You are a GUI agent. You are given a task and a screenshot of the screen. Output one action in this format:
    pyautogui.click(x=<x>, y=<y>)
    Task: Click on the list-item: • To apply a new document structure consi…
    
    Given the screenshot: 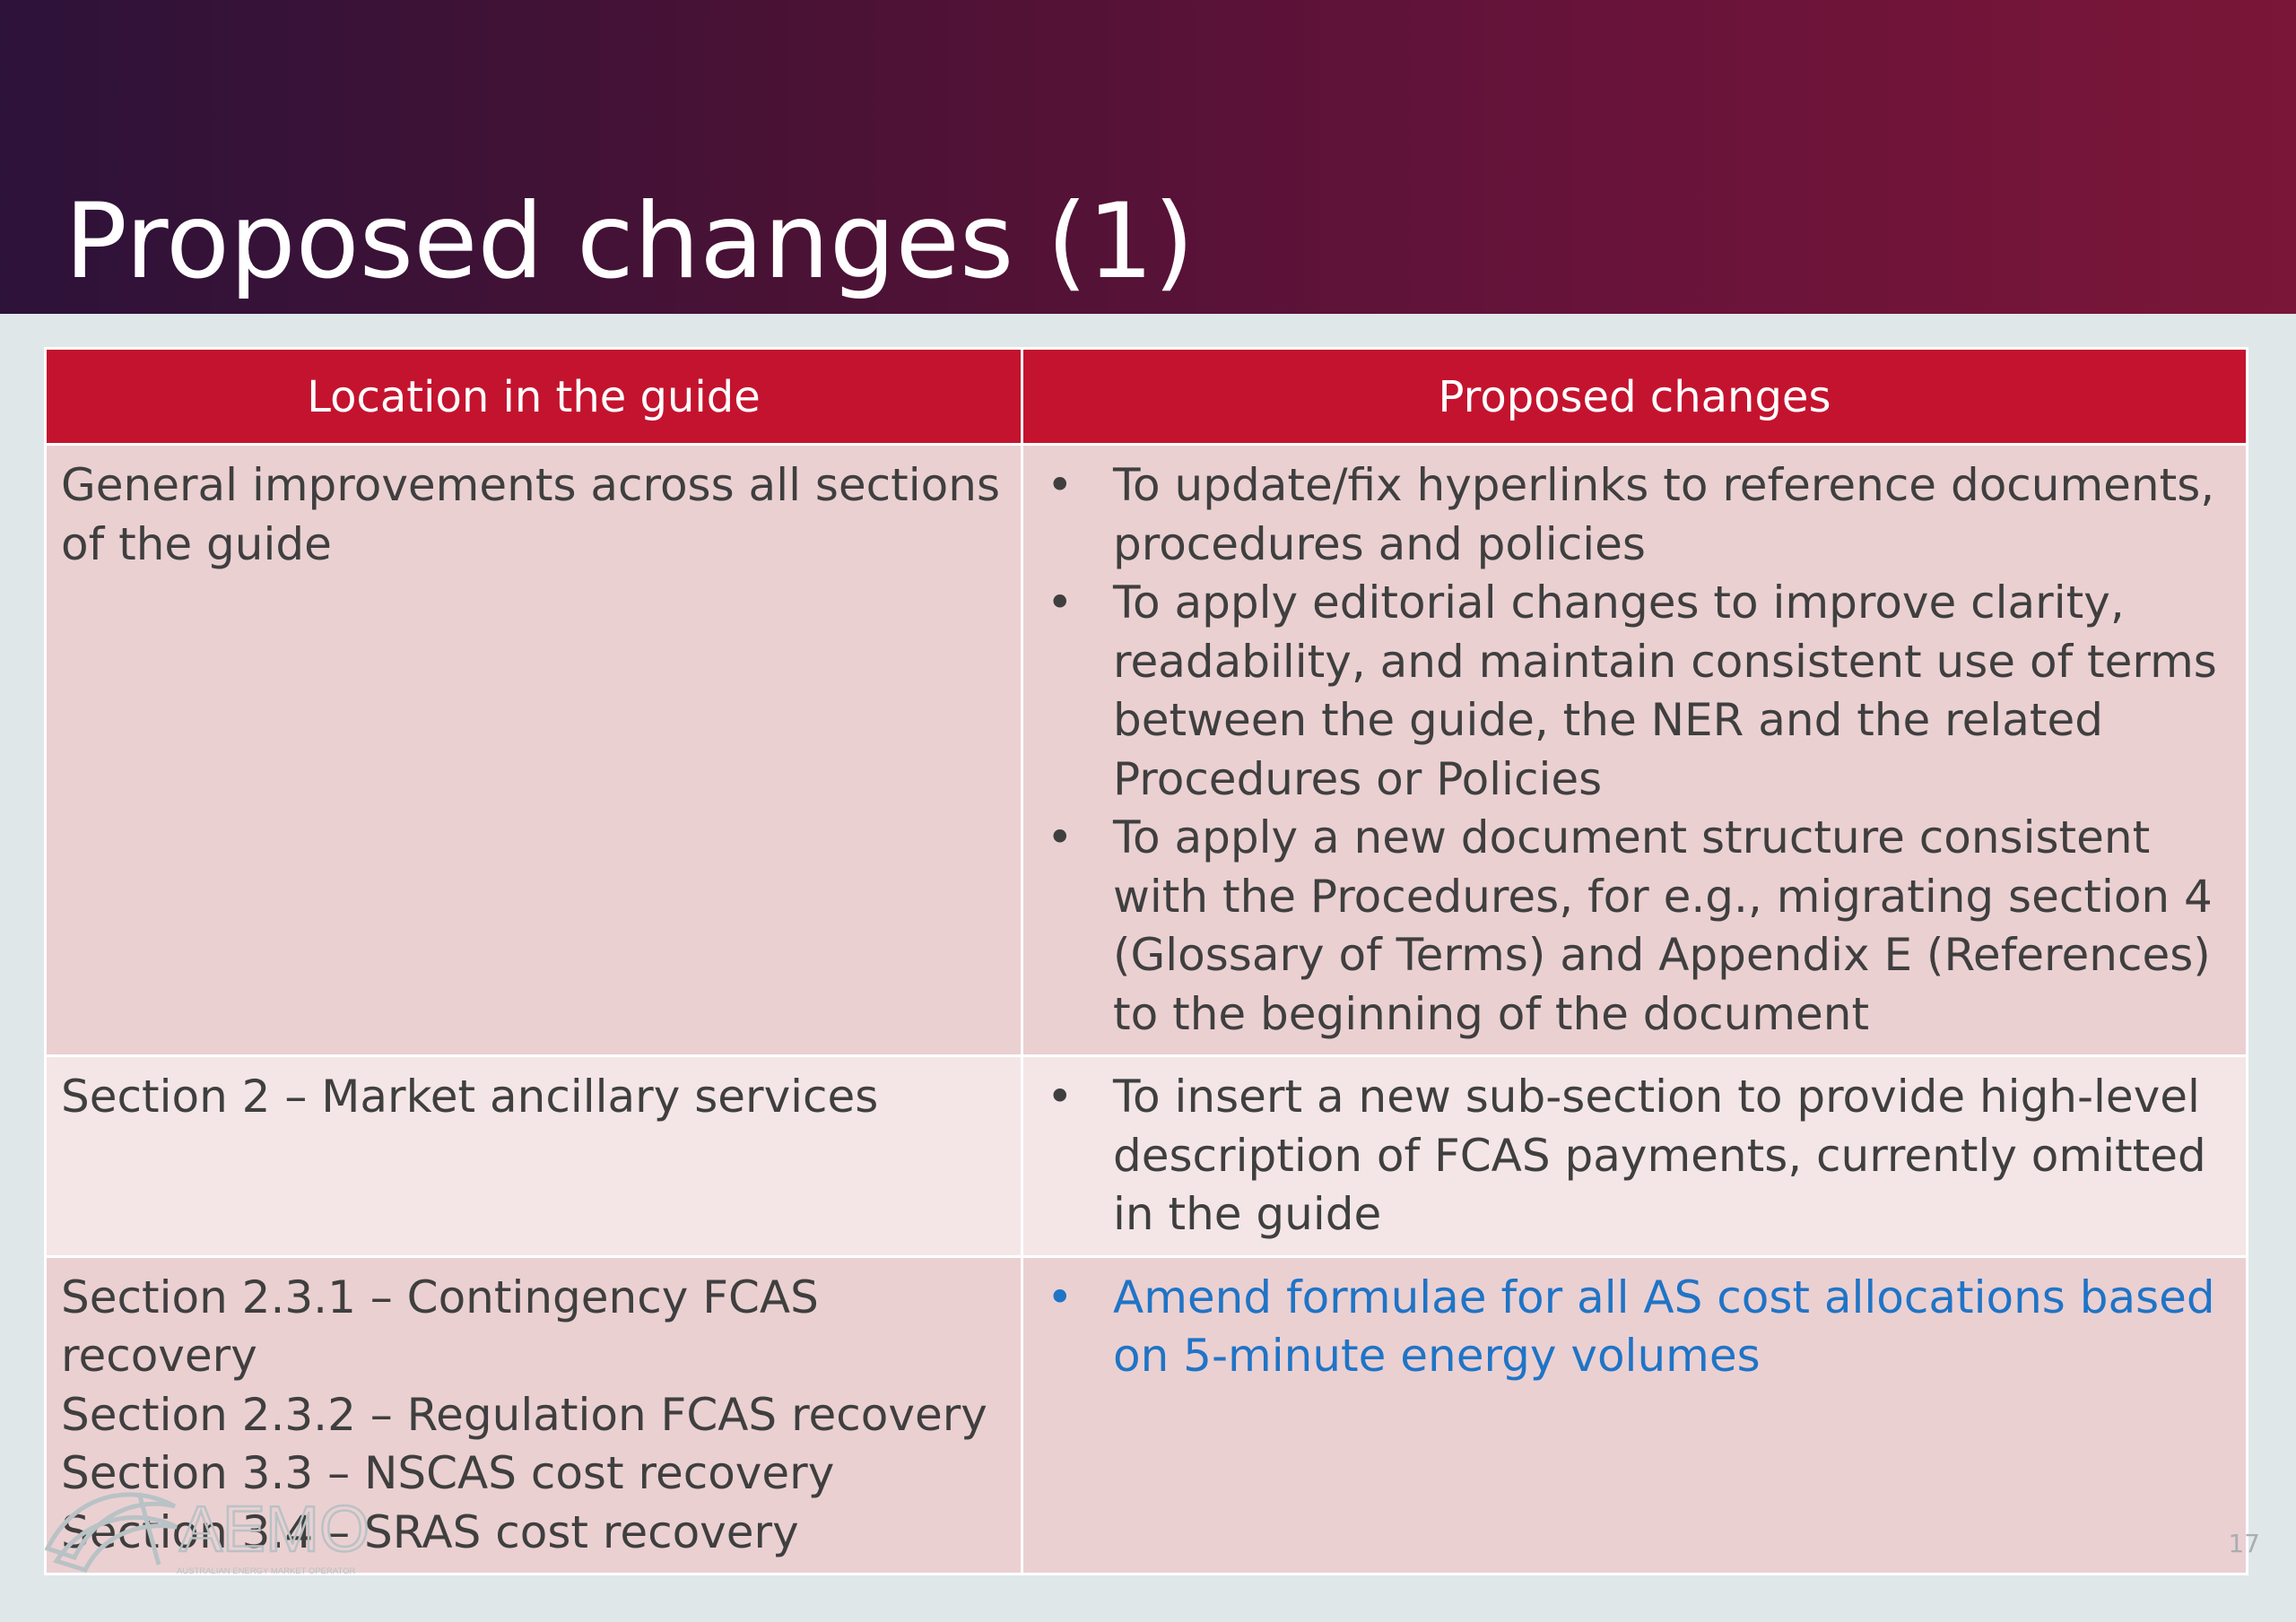 What is the action you would take?
    pyautogui.click(x=1635, y=926)
    